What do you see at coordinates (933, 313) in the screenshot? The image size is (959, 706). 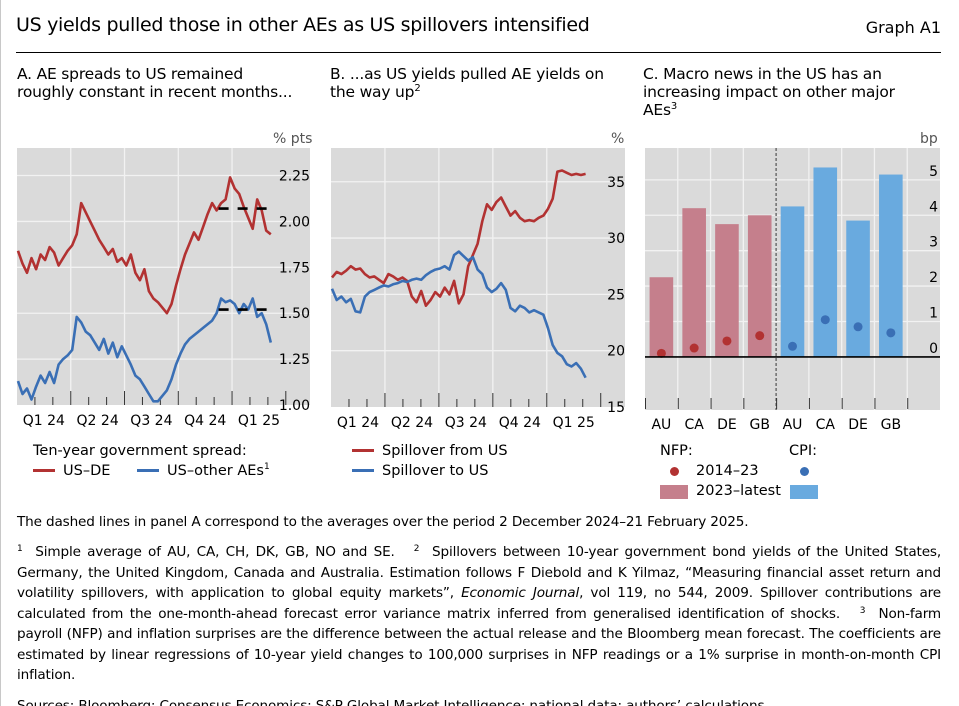 I see `y-tick-label: 1` at bounding box center [933, 313].